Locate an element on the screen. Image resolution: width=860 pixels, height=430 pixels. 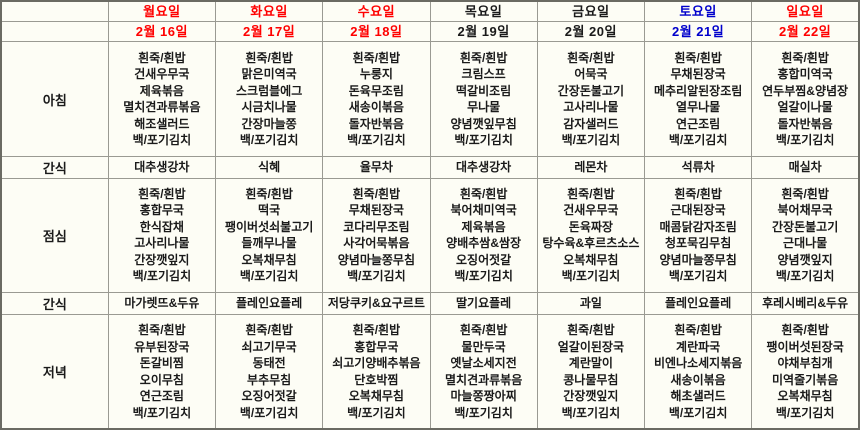
dish-item: 부추무침 is located at coordinates (269, 379).